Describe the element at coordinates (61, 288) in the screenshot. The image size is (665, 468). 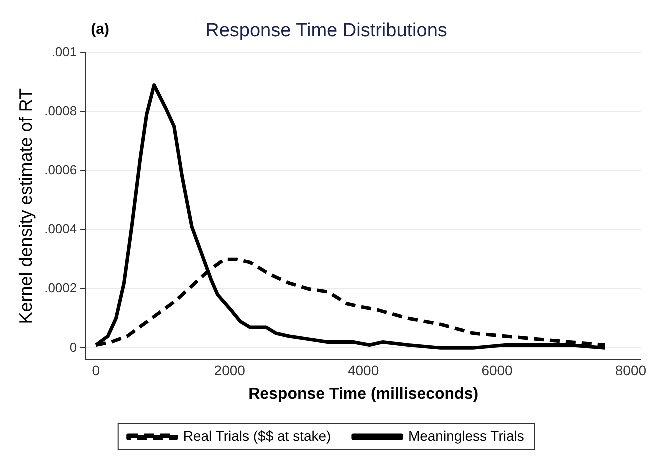
I see `y-tick-label: .0002` at that location.